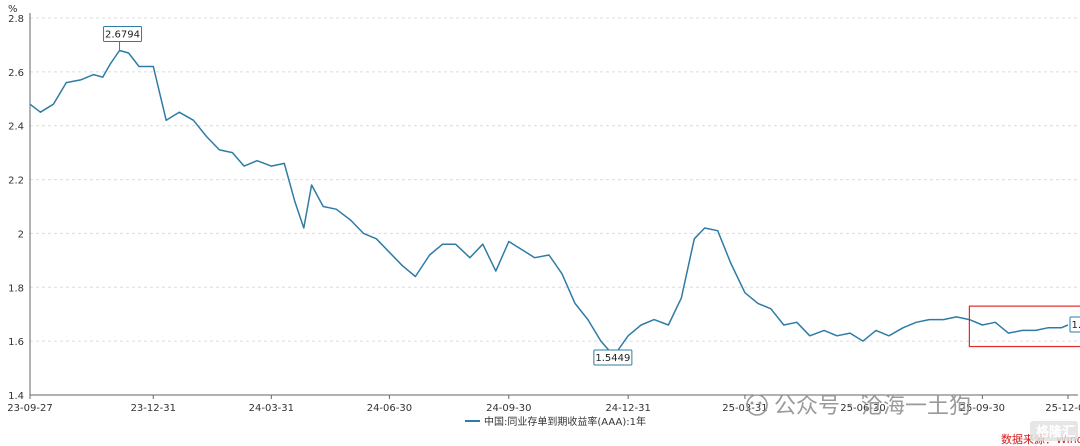 The image size is (1080, 446). Describe the element at coordinates (508, 408) in the screenshot. I see `x-tick-label: 24-09-30` at that location.